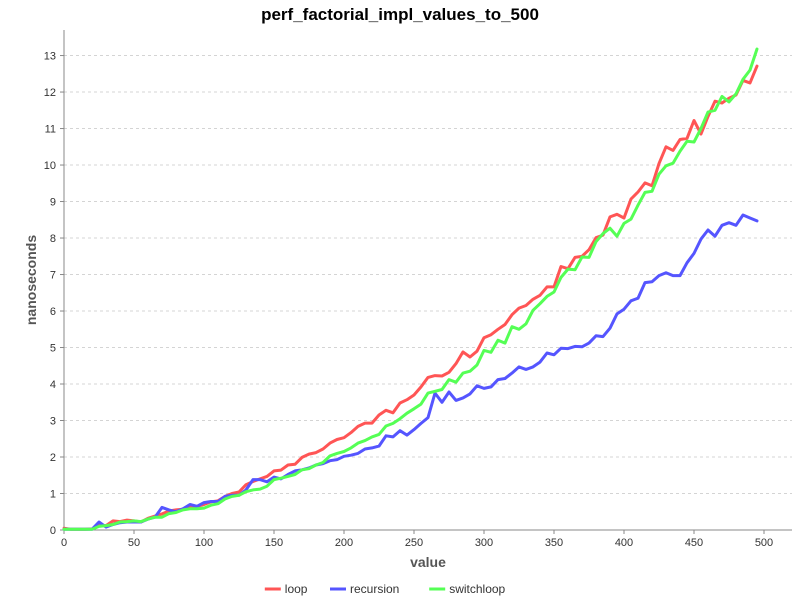  Describe the element at coordinates (31, 280) in the screenshot. I see `y-axis-label: nanoseconds` at that location.